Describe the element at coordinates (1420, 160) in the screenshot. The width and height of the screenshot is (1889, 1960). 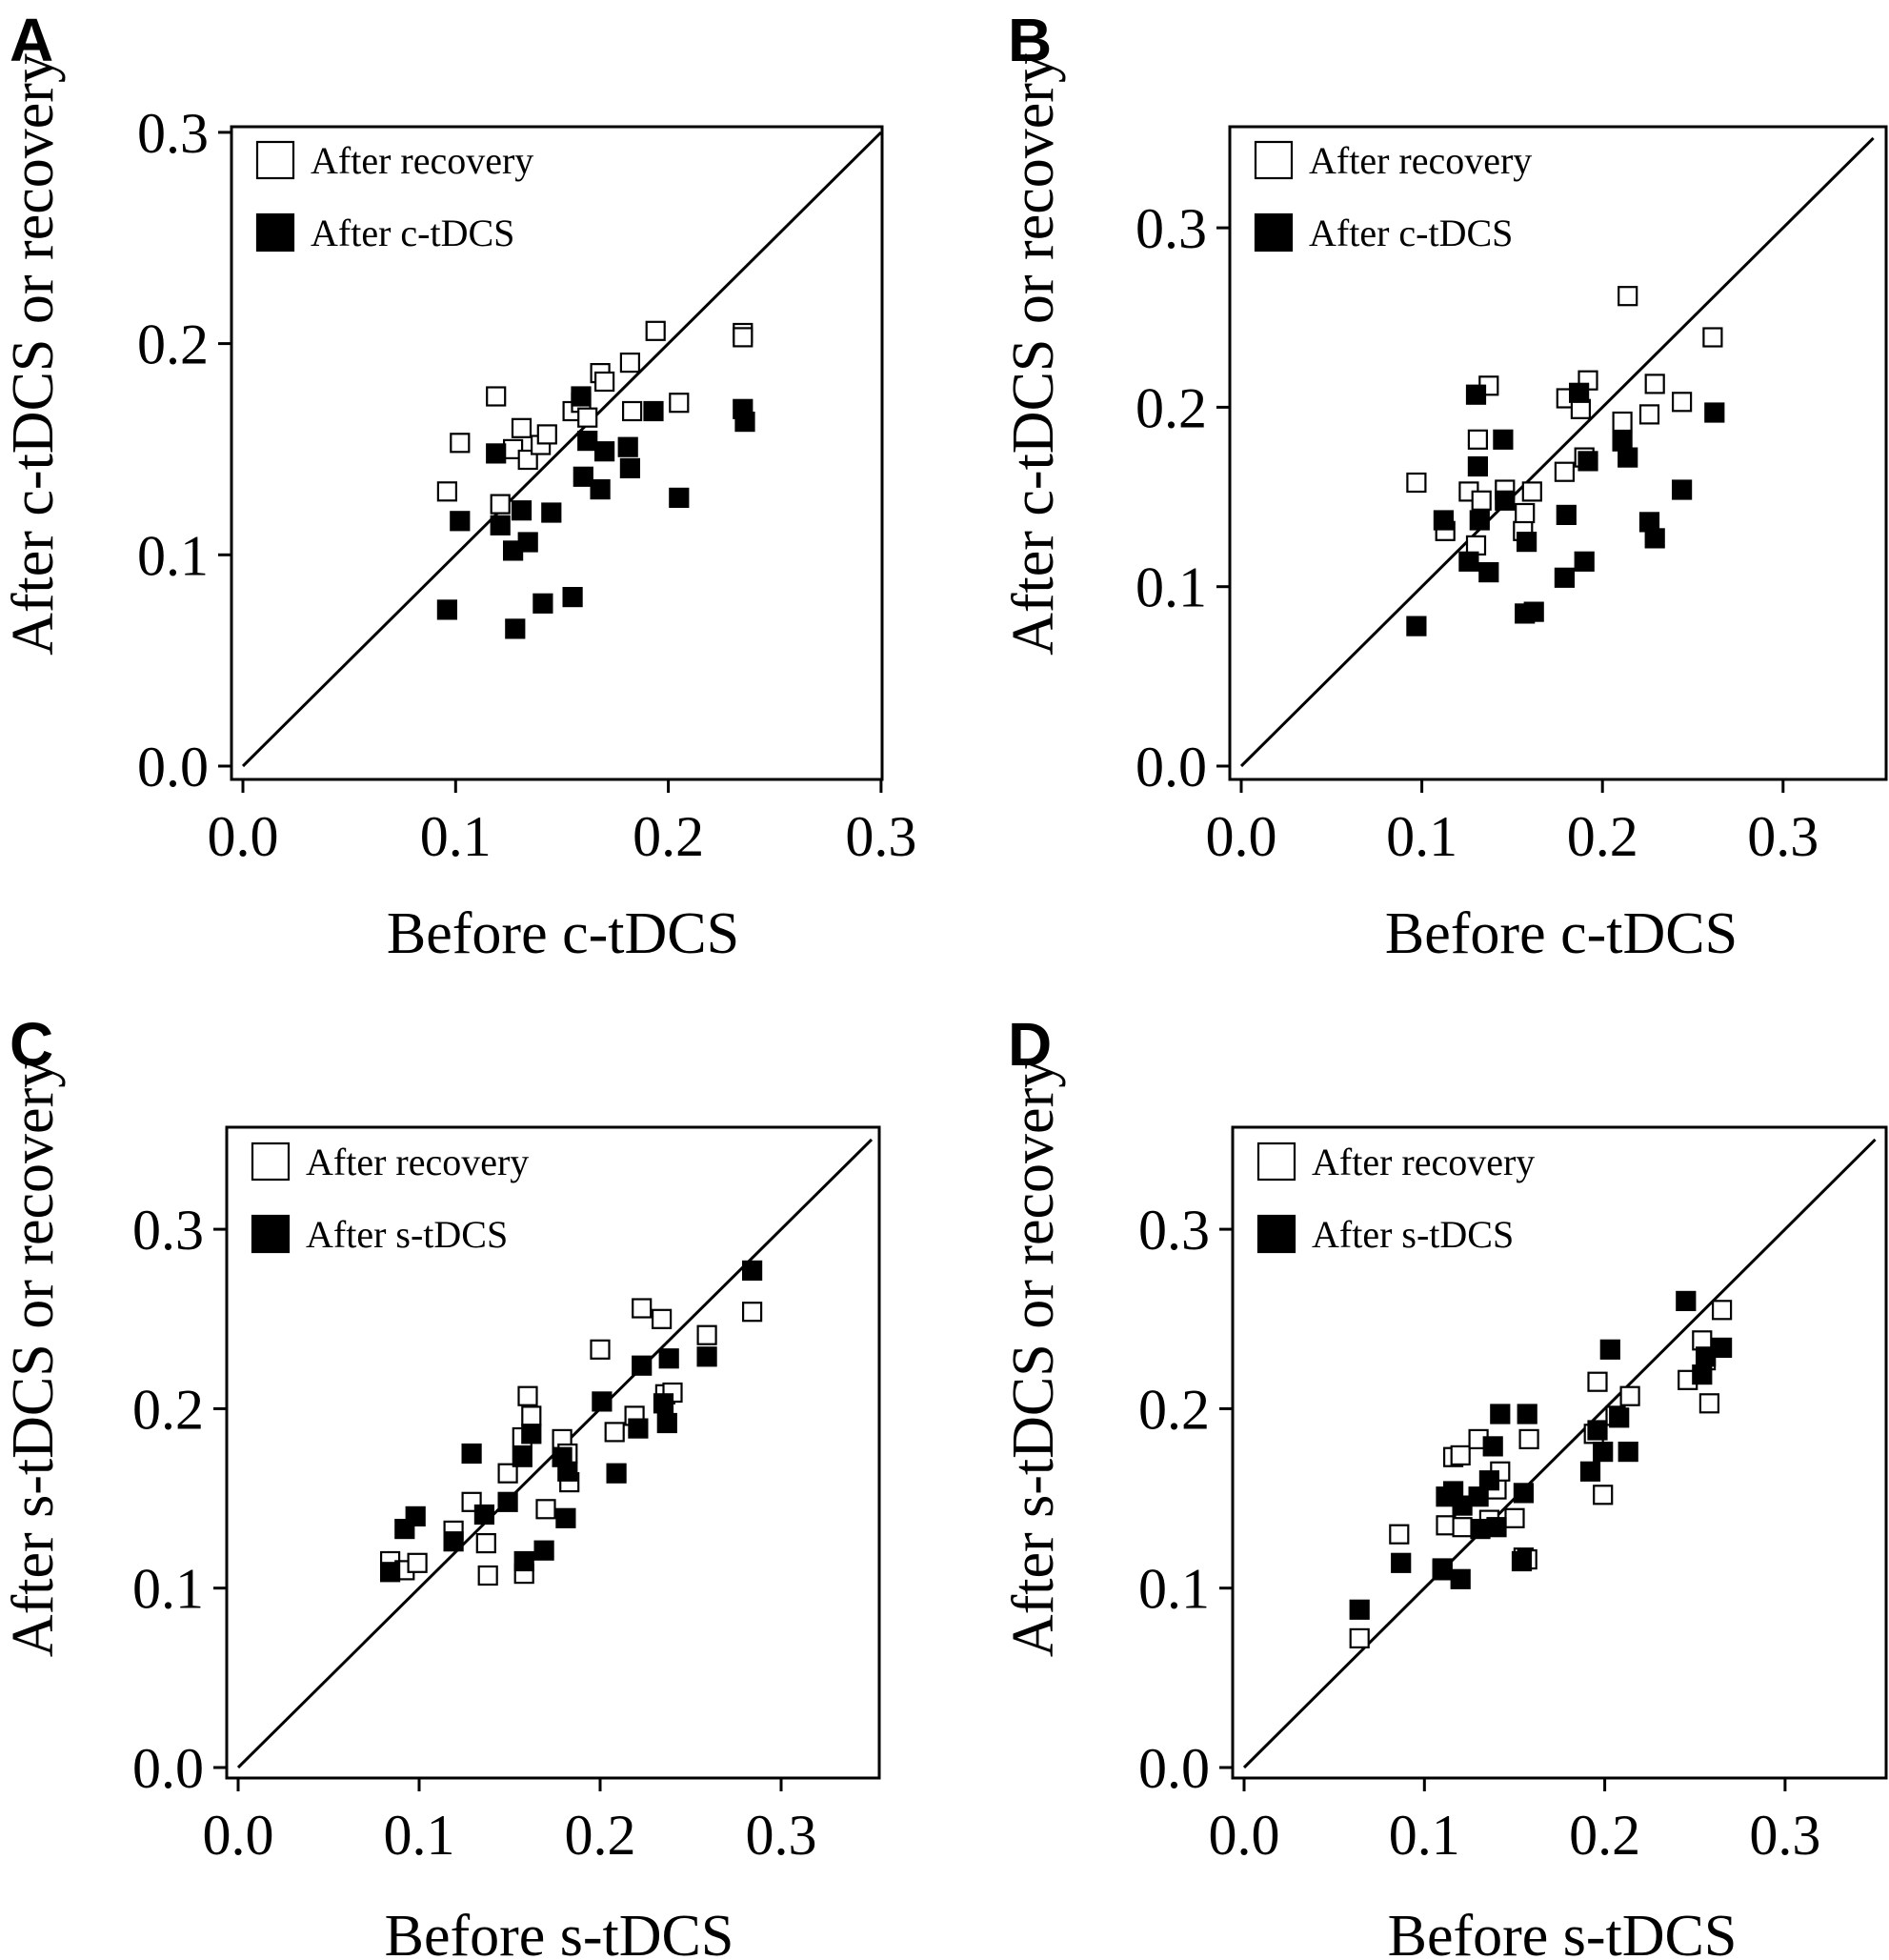
I see `legend-label-recovery: After recovery` at that location.